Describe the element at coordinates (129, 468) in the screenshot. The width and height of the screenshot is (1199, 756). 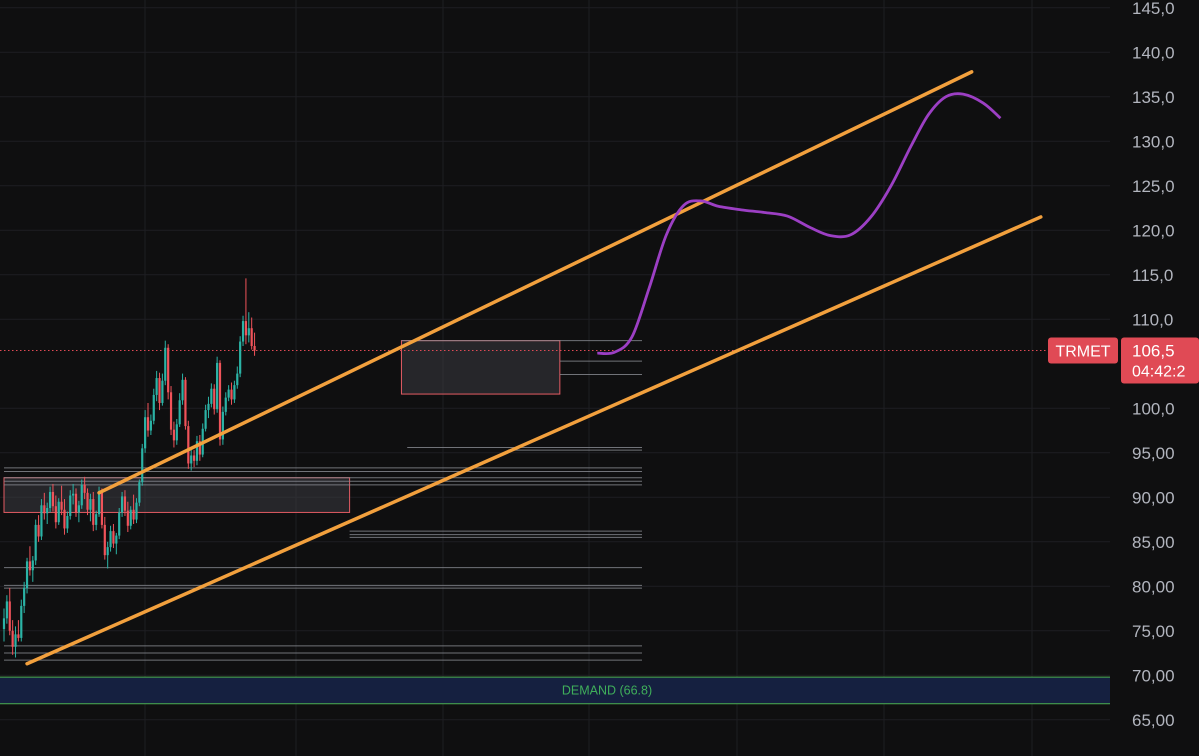
I see `candles` at that location.